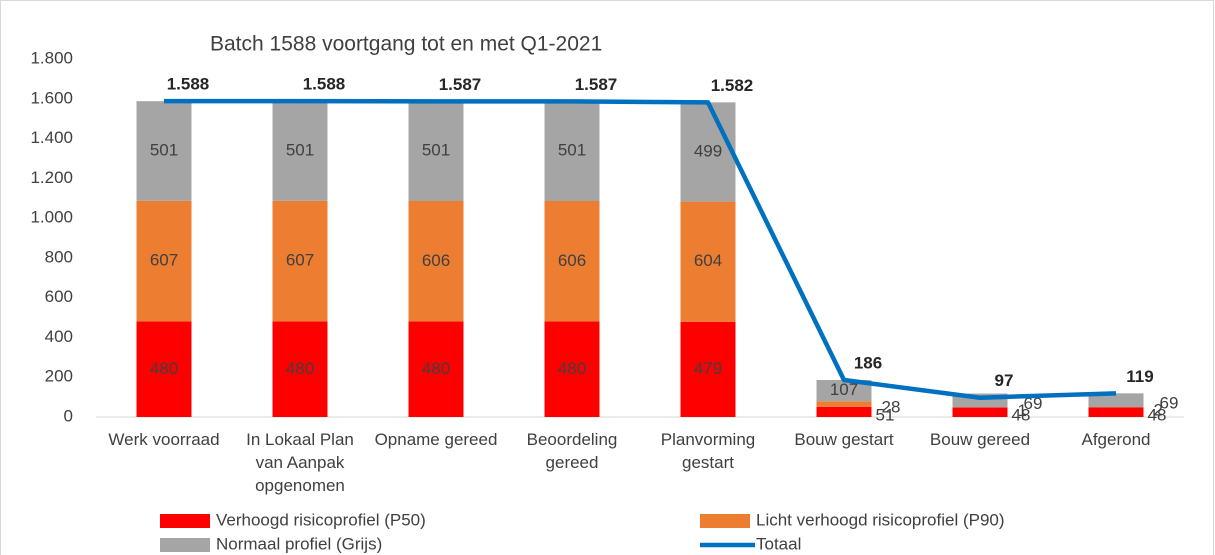 This screenshot has height=555, width=1215. I want to click on y-tick-label: 400, so click(59, 336).